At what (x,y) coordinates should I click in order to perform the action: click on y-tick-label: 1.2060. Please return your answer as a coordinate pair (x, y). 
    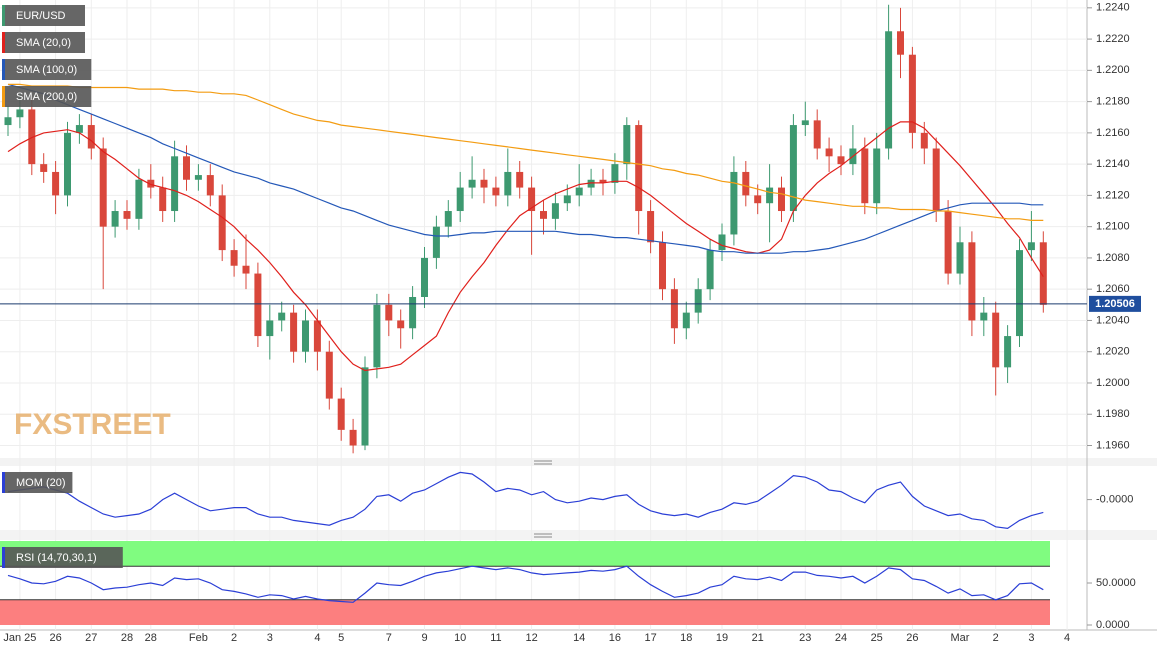
    Looking at the image, I should click on (1113, 289).